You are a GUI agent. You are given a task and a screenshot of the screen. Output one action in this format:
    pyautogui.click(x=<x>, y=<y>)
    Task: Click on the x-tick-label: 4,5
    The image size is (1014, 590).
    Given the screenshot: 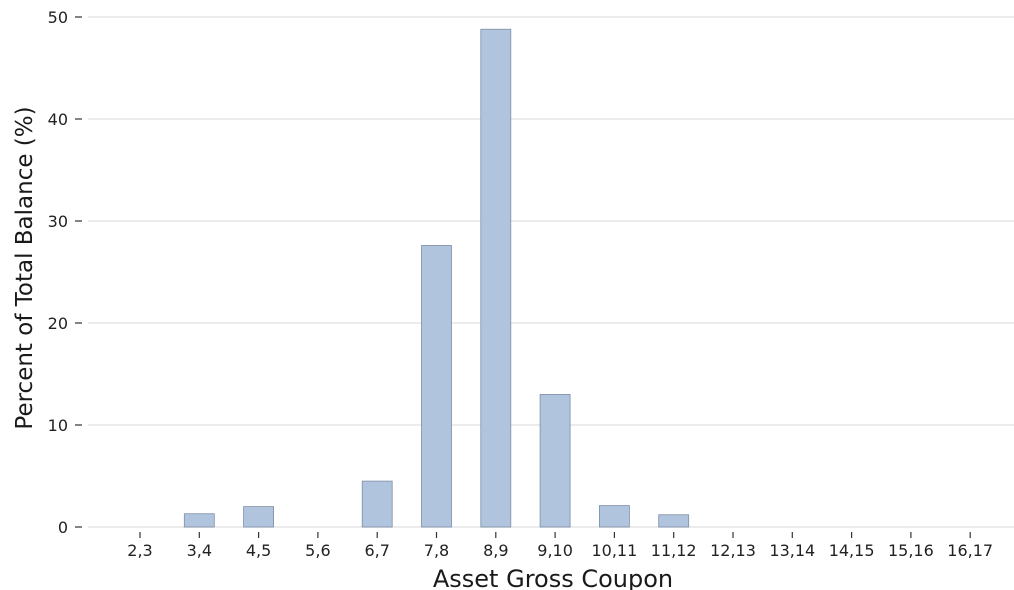 What is the action you would take?
    pyautogui.click(x=258, y=550)
    